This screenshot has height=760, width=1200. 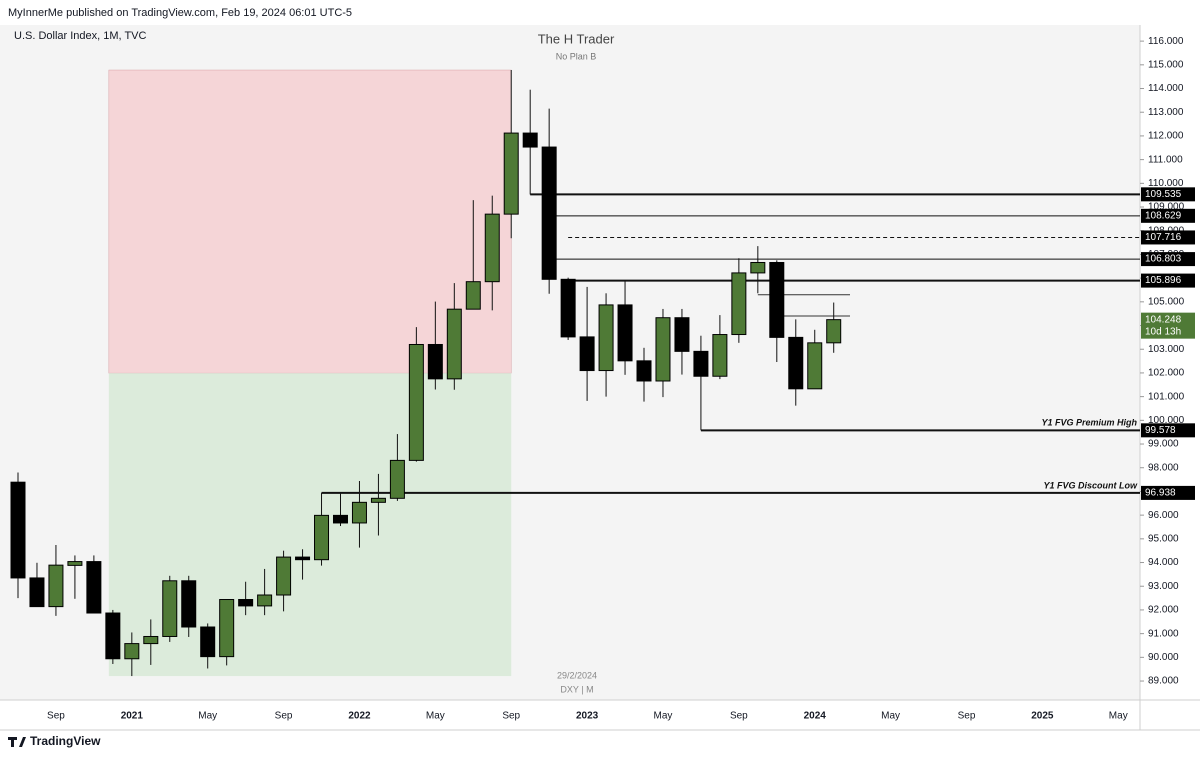 I want to click on y-tick-label: 96.000, so click(x=1163, y=515).